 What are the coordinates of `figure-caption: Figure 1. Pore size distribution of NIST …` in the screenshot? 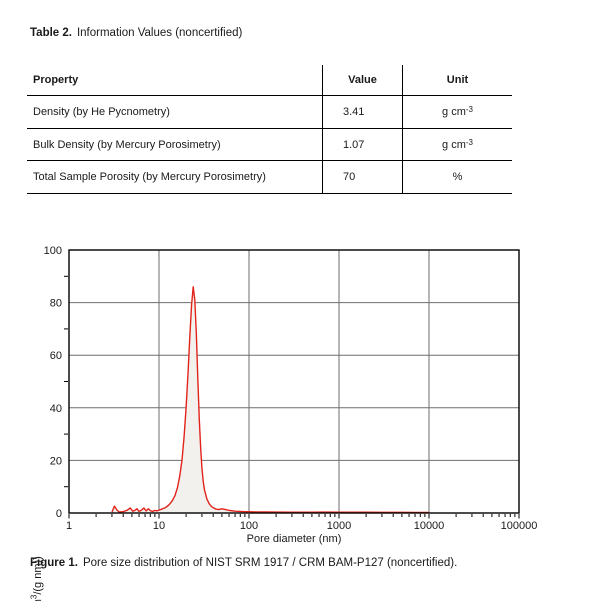 It's located at (243, 563).